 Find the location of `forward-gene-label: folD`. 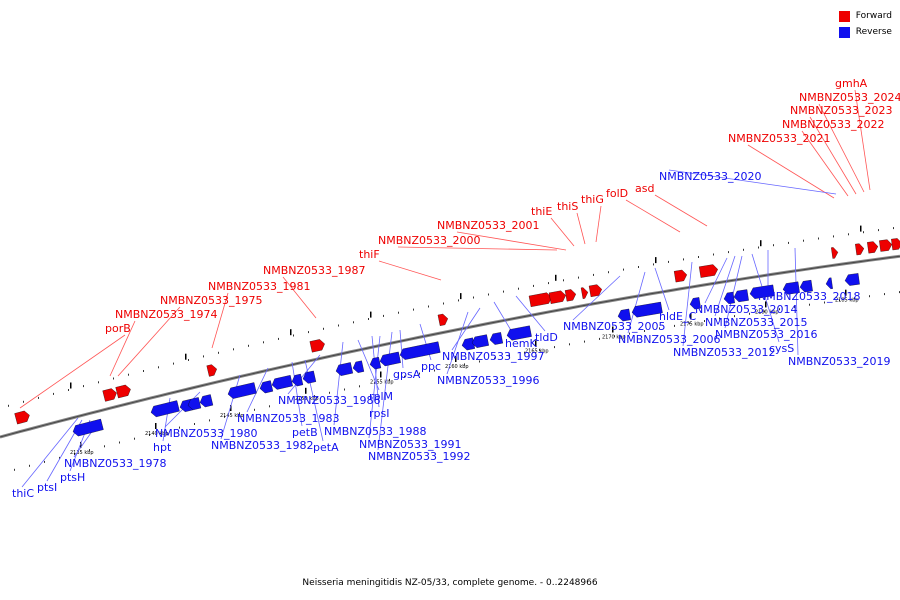

forward-gene-label: folD is located at coordinates (617, 193).